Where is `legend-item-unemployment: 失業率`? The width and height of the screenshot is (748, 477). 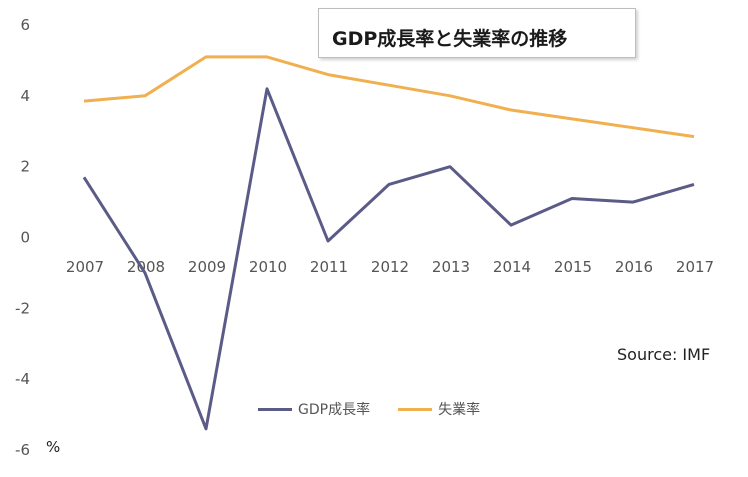
legend-item-unemployment: 失業率 is located at coordinates (439, 409).